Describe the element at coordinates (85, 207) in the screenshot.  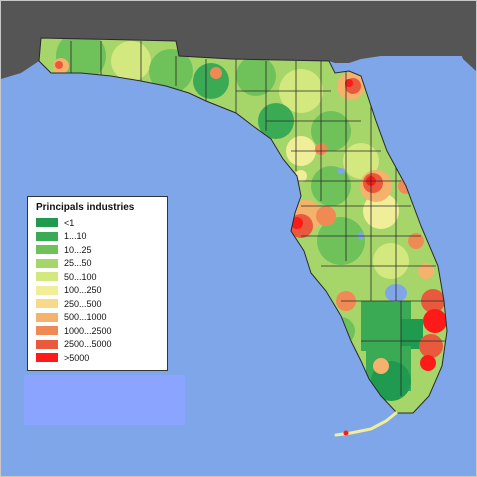
I see `legend-title: Principals industries` at that location.